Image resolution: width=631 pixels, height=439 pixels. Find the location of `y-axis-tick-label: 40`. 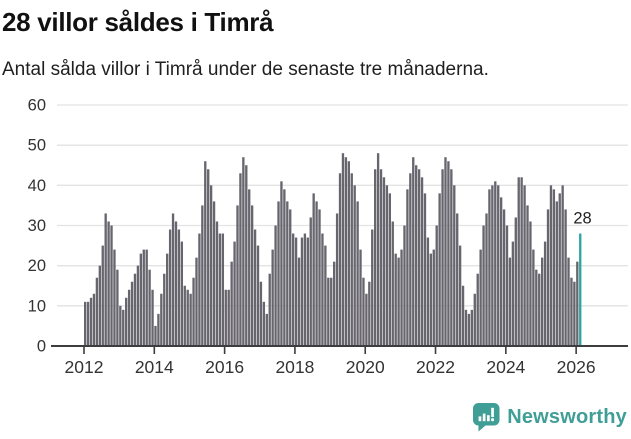

y-axis-tick-label: 40 is located at coordinates (37, 186).